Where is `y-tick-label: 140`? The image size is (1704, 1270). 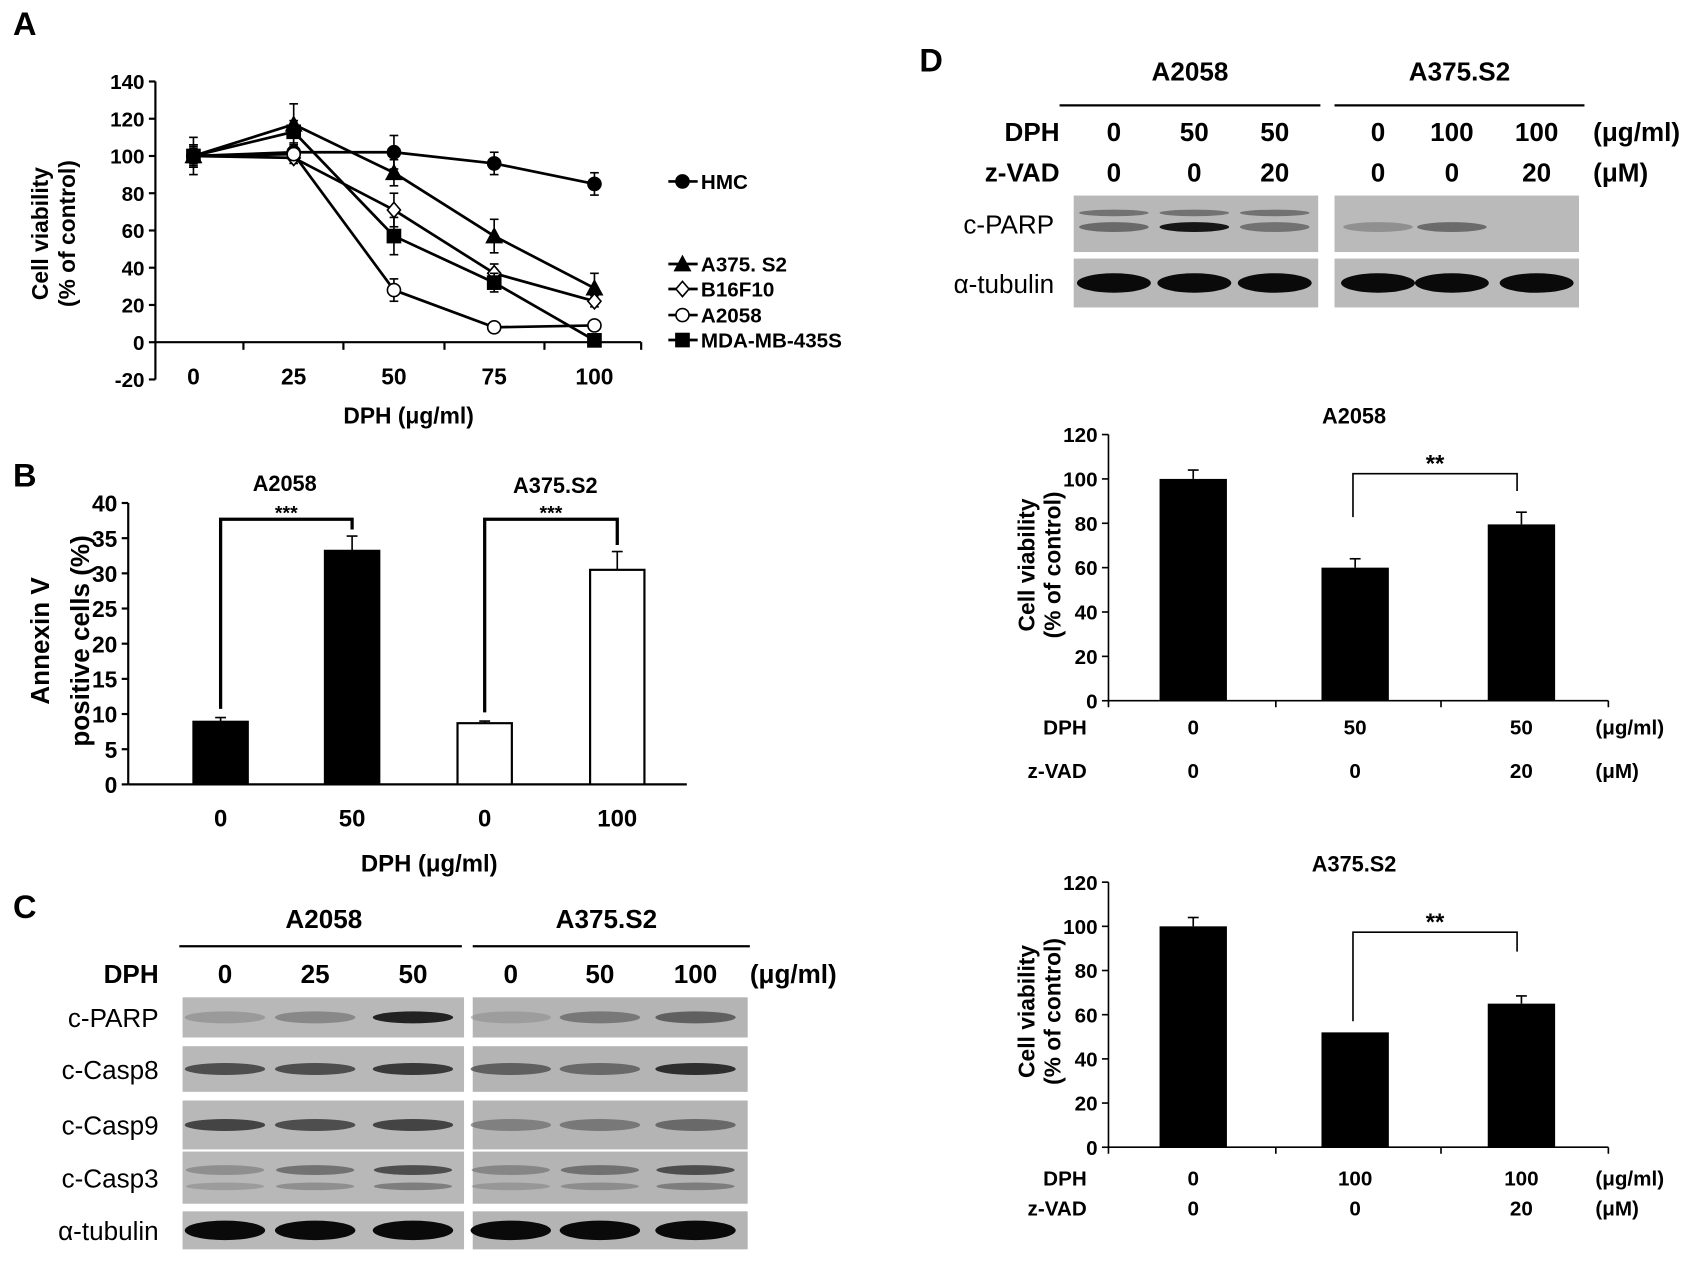 y-tick-label: 140 is located at coordinates (127, 82).